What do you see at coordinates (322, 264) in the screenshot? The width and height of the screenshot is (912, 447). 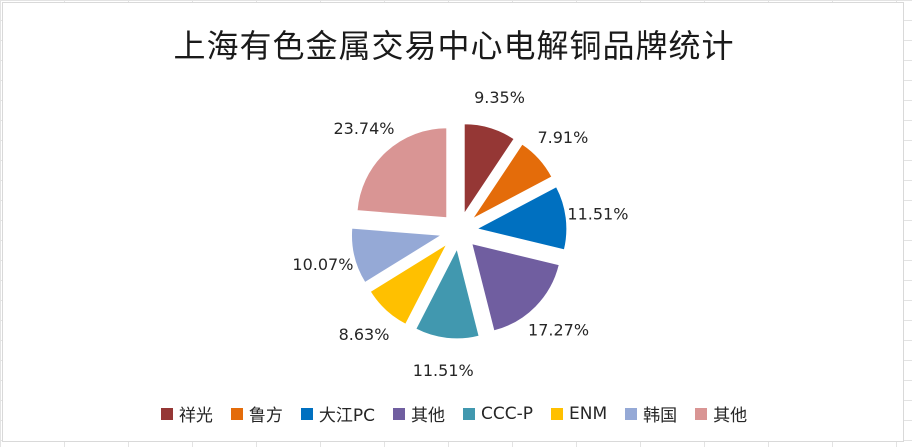 I see `pie-slice-label: 10.07%` at bounding box center [322, 264].